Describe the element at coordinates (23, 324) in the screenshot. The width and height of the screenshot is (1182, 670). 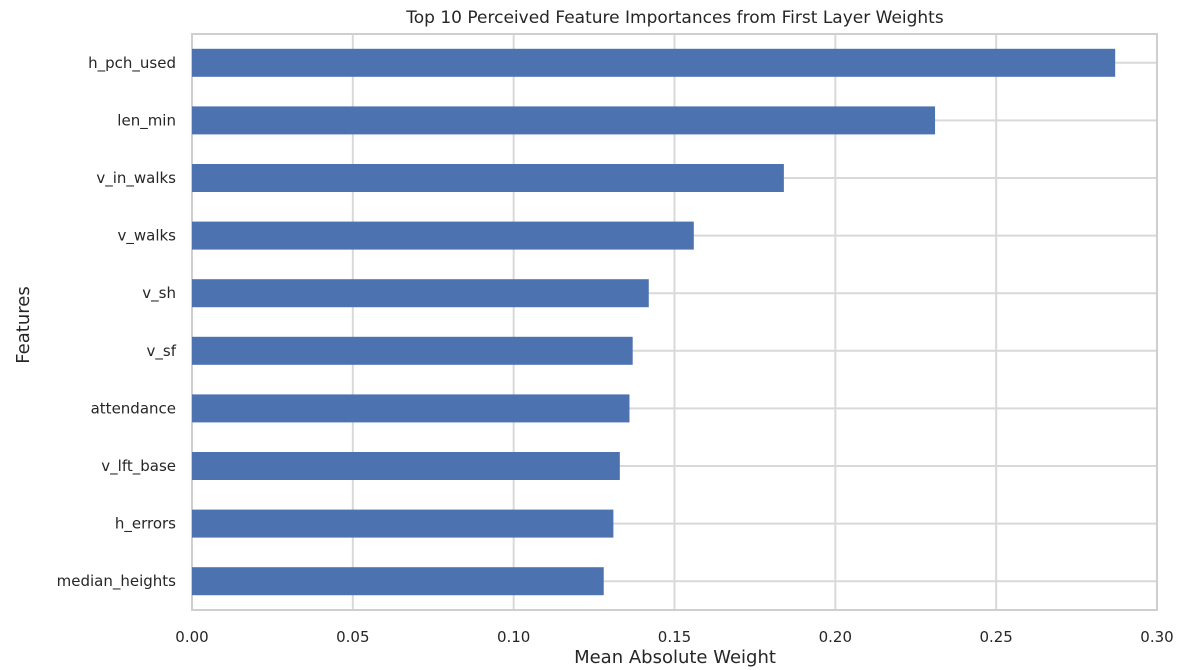
I see `y-axis-label: Features` at that location.